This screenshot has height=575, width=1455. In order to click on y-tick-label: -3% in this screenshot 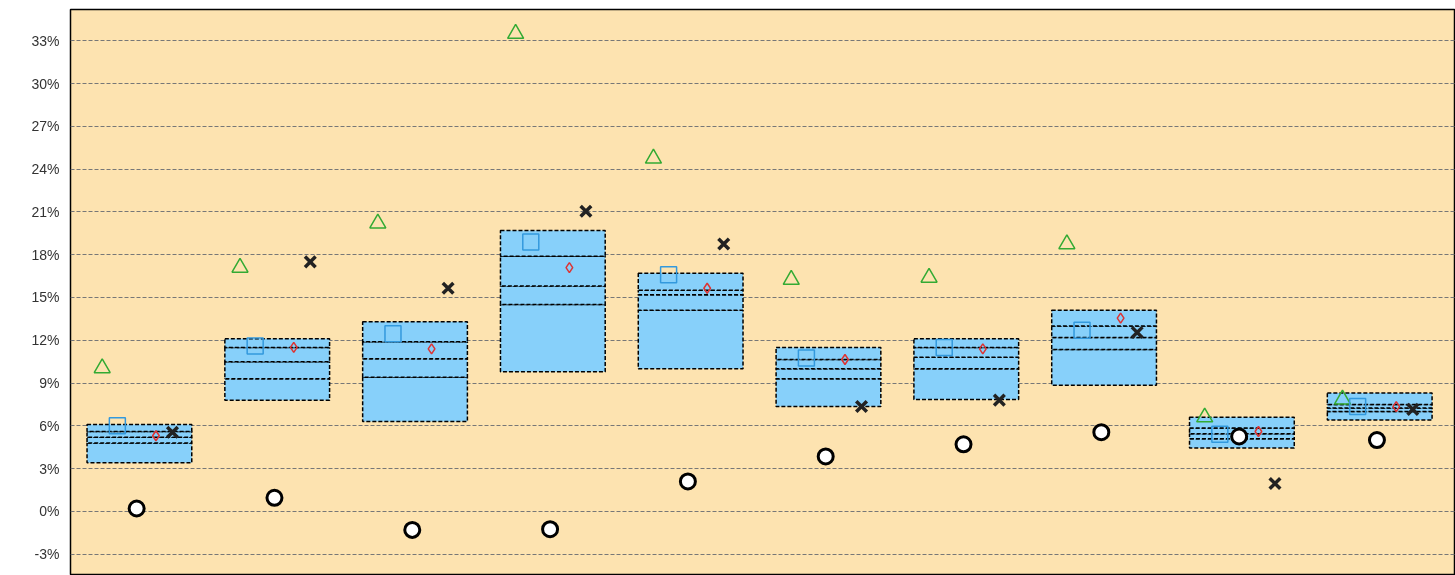, I will do `click(47, 554)`.